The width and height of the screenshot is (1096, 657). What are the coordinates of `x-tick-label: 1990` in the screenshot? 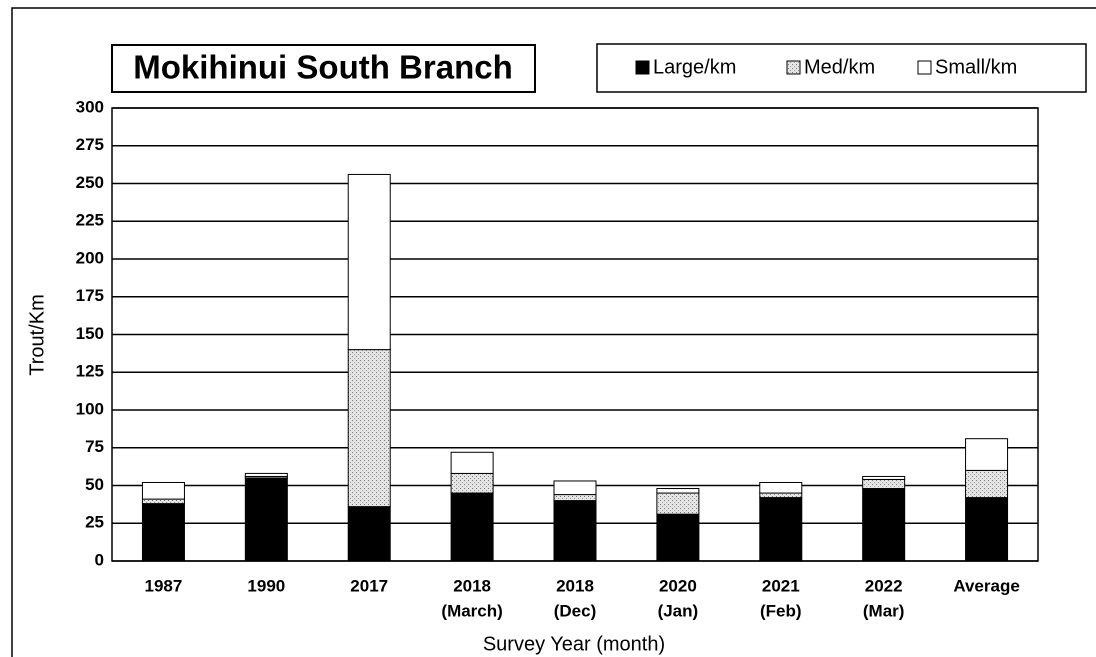 It's located at (266, 585).